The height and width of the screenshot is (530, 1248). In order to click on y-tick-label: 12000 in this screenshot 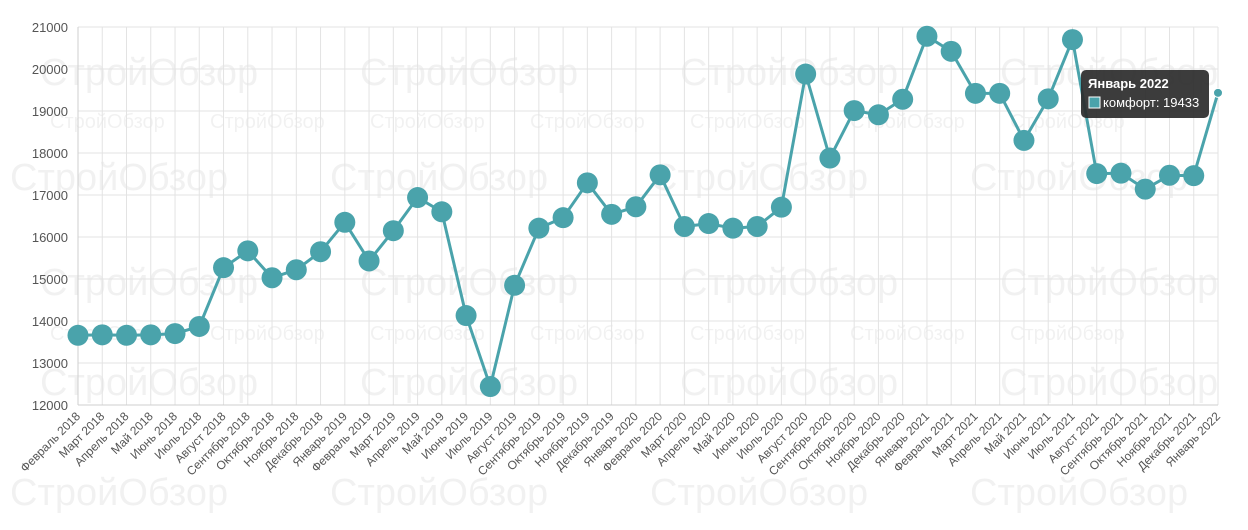, I will do `click(50, 405)`.